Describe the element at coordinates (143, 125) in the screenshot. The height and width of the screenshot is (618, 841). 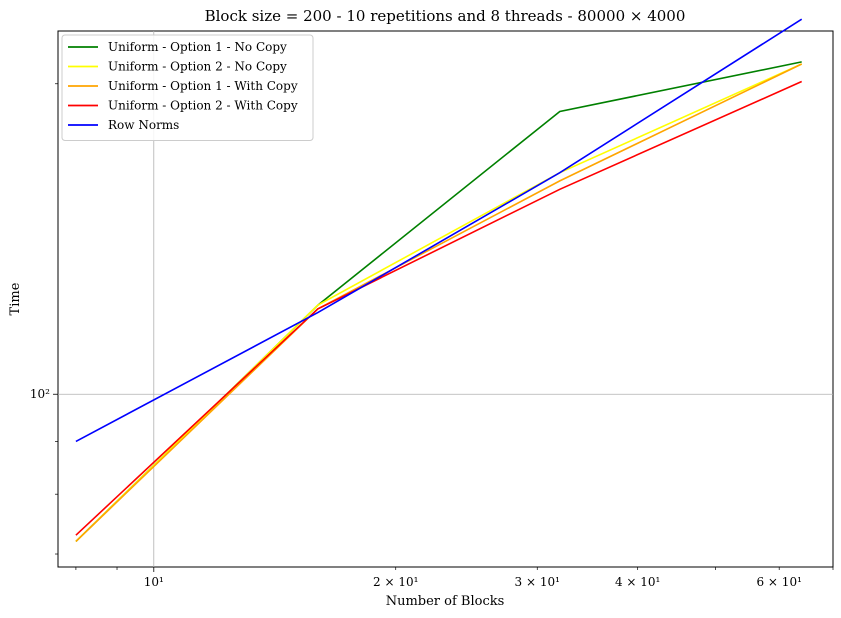
I see `legend-label: Row Norms` at that location.